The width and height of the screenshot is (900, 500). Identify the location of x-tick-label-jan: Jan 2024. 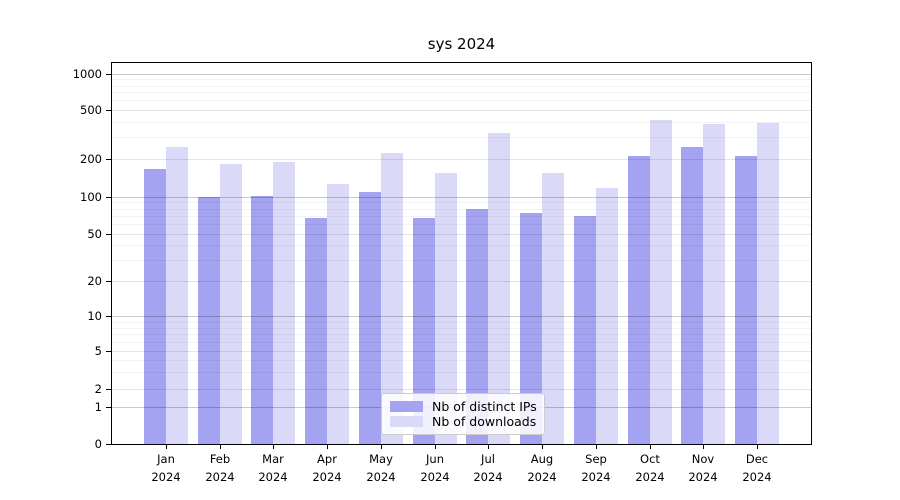
(166, 468).